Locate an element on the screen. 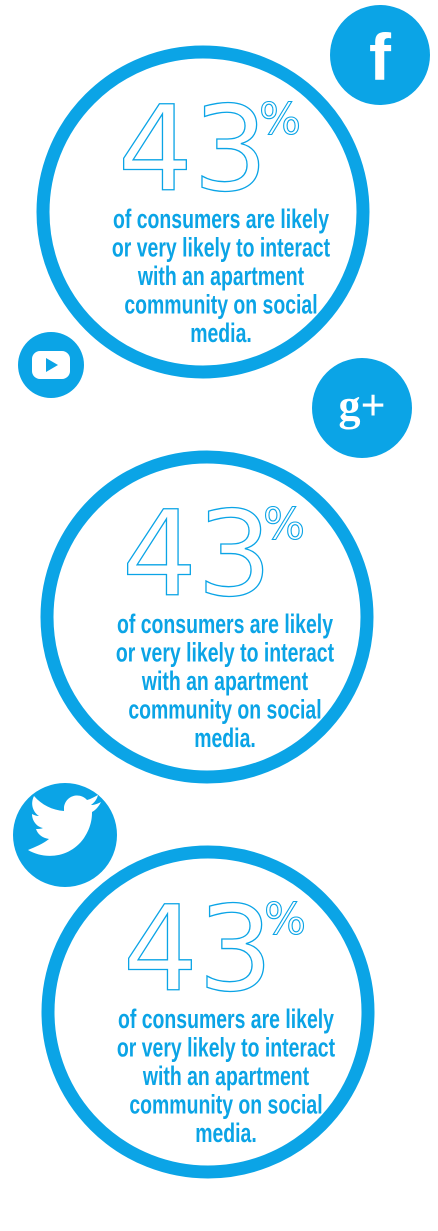  icon-label: f is located at coordinates (380, 57).